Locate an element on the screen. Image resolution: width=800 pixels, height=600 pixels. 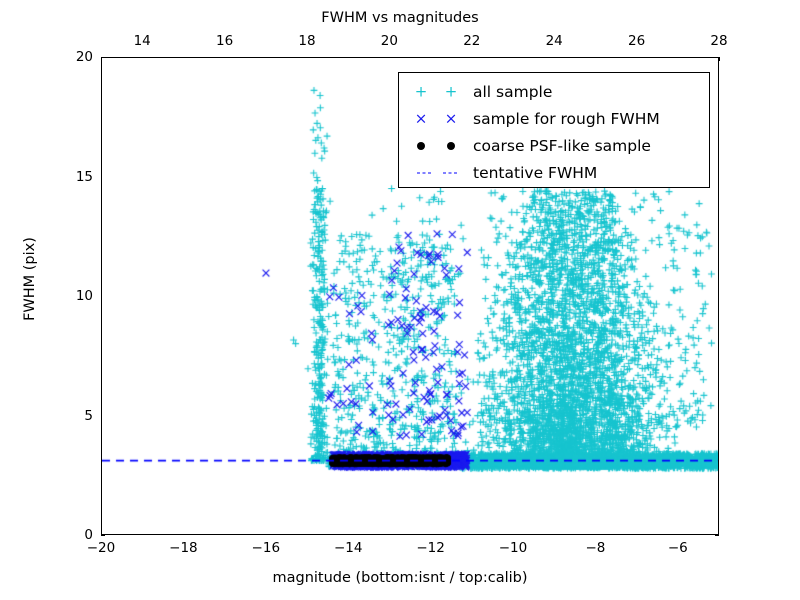
y-axis-label: FWHM (pix) is located at coordinates (30, 279).